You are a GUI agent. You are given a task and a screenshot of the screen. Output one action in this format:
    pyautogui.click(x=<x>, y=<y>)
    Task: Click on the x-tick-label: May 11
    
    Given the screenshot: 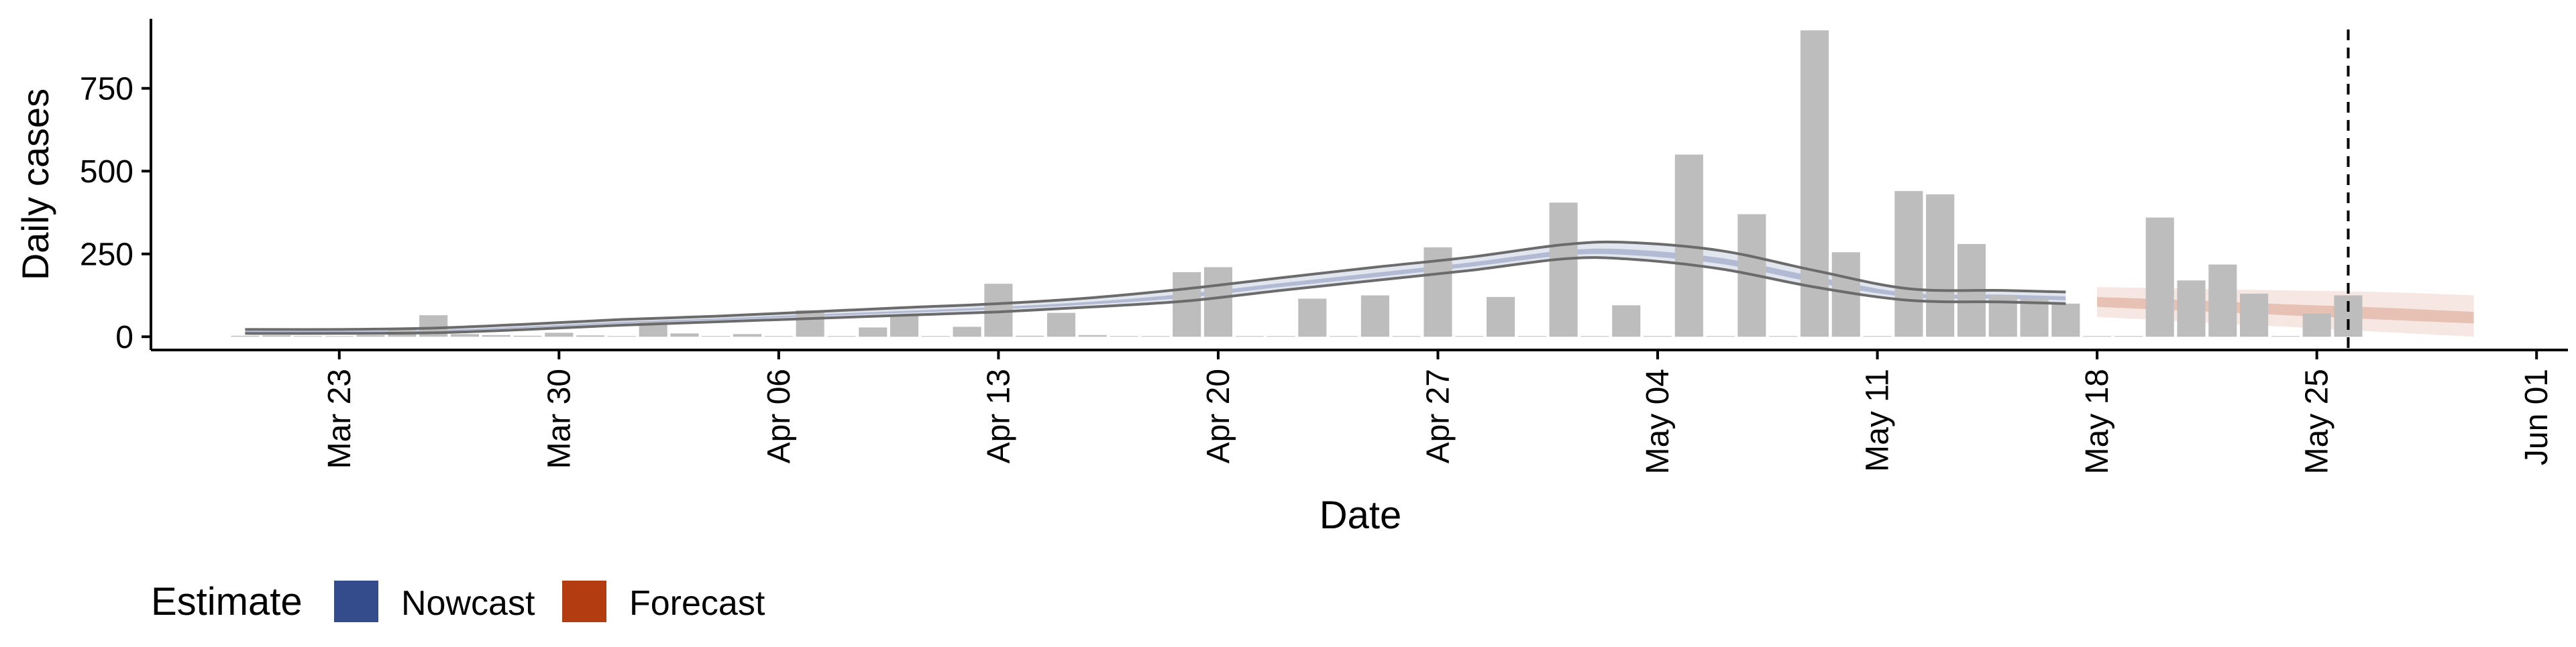 What is the action you would take?
    pyautogui.click(x=1878, y=421)
    